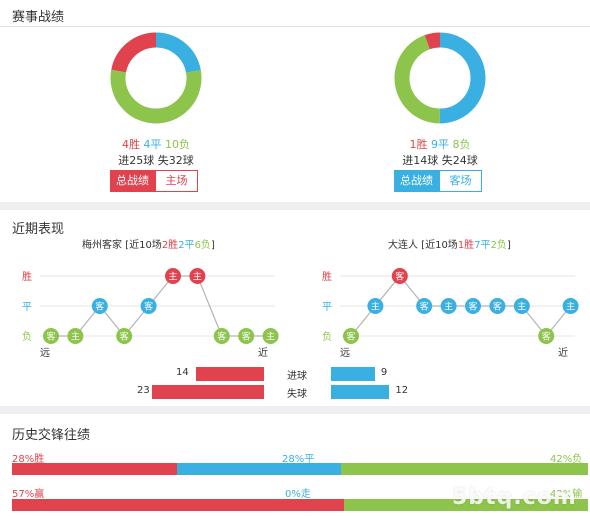 The height and width of the screenshot is (516, 590). Describe the element at coordinates (131, 144) in the screenshot. I see `left-wins: 4胜` at that location.